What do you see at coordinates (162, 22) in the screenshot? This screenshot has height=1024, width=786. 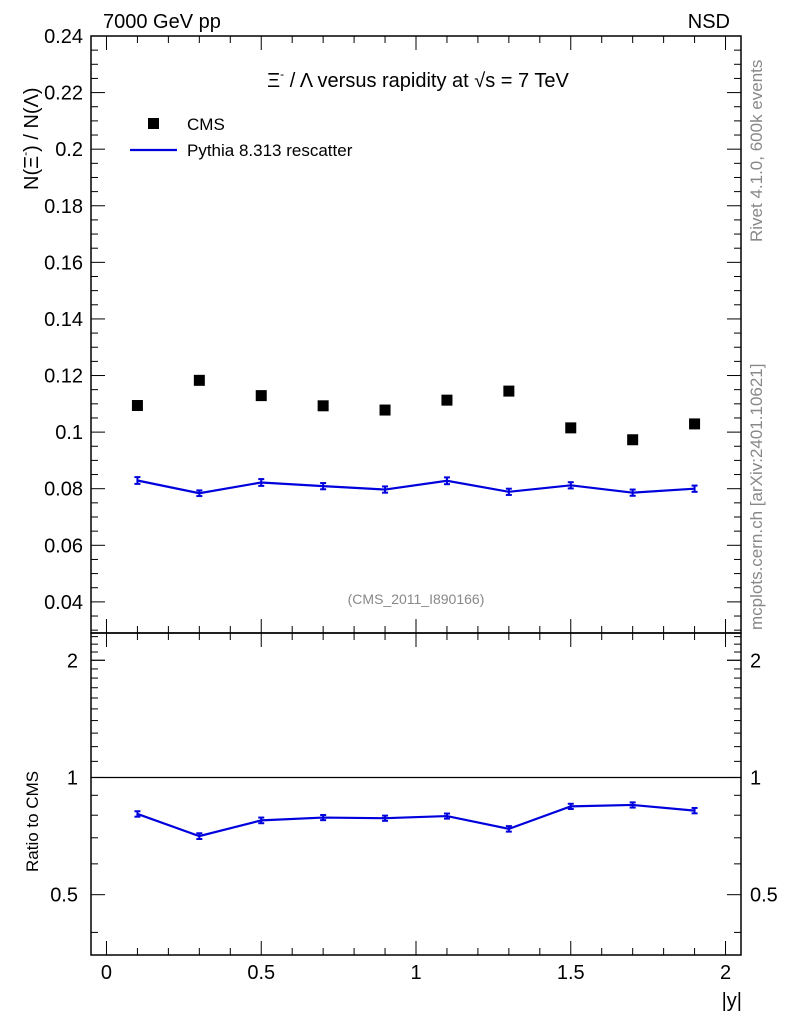 I see `header-left: 7000 GeV pp` at bounding box center [162, 22].